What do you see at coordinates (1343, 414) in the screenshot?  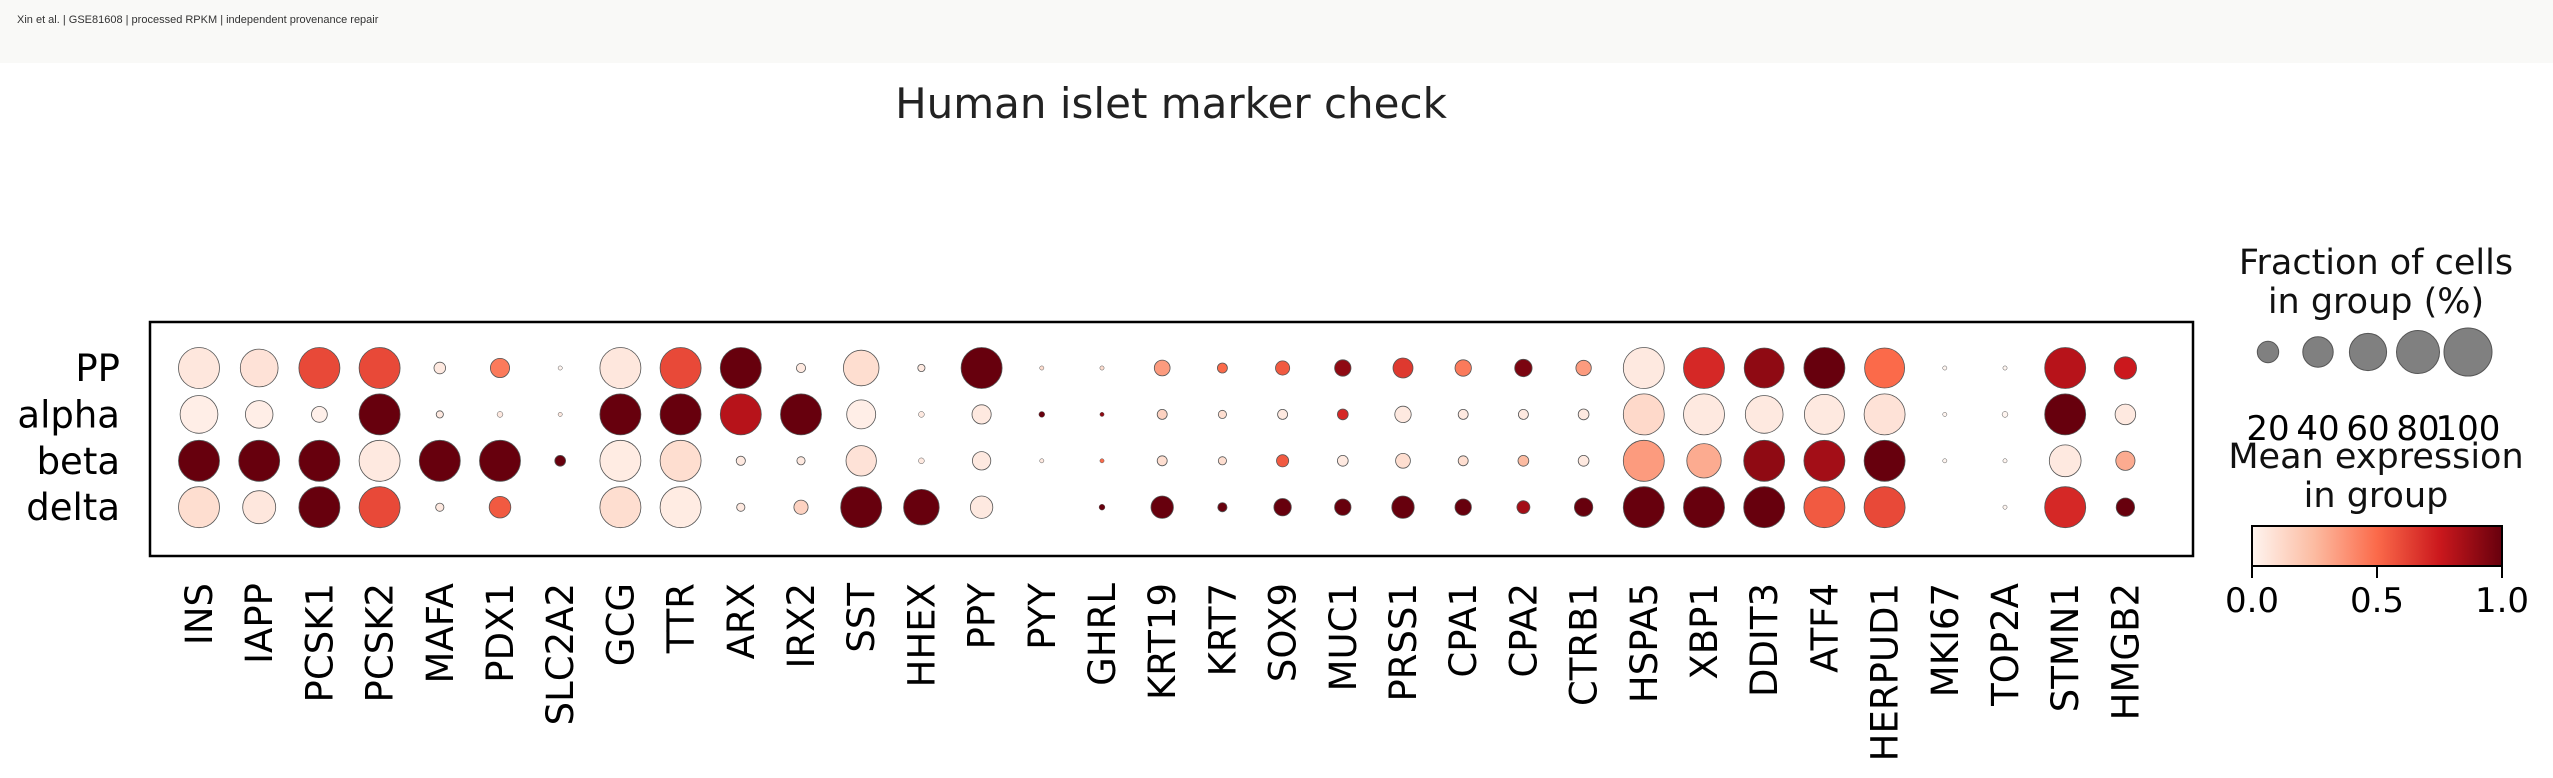 I see `dot-alpha-MUC1` at bounding box center [1343, 414].